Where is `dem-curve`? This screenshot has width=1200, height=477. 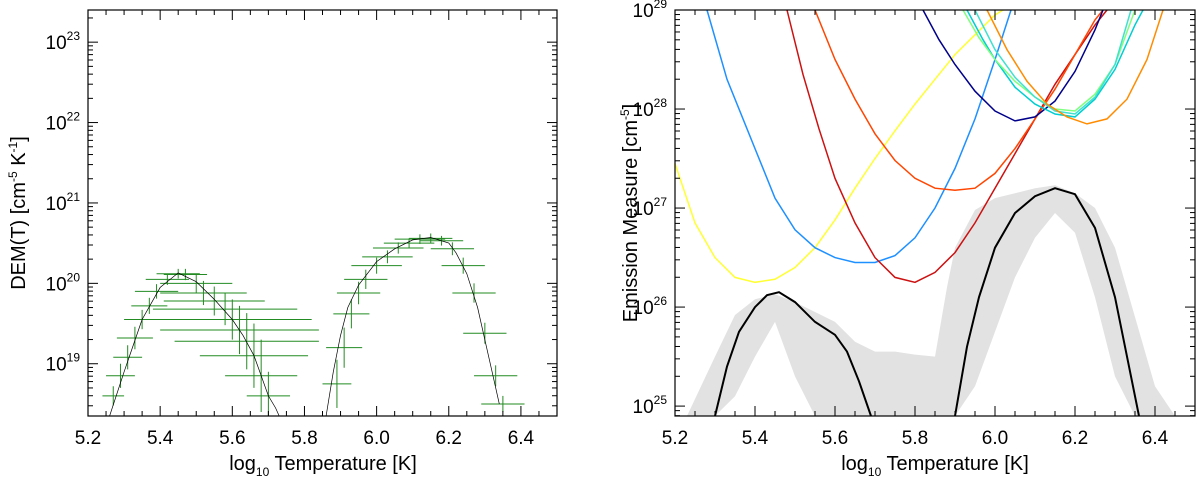 dem-curve is located at coordinates (304, 327).